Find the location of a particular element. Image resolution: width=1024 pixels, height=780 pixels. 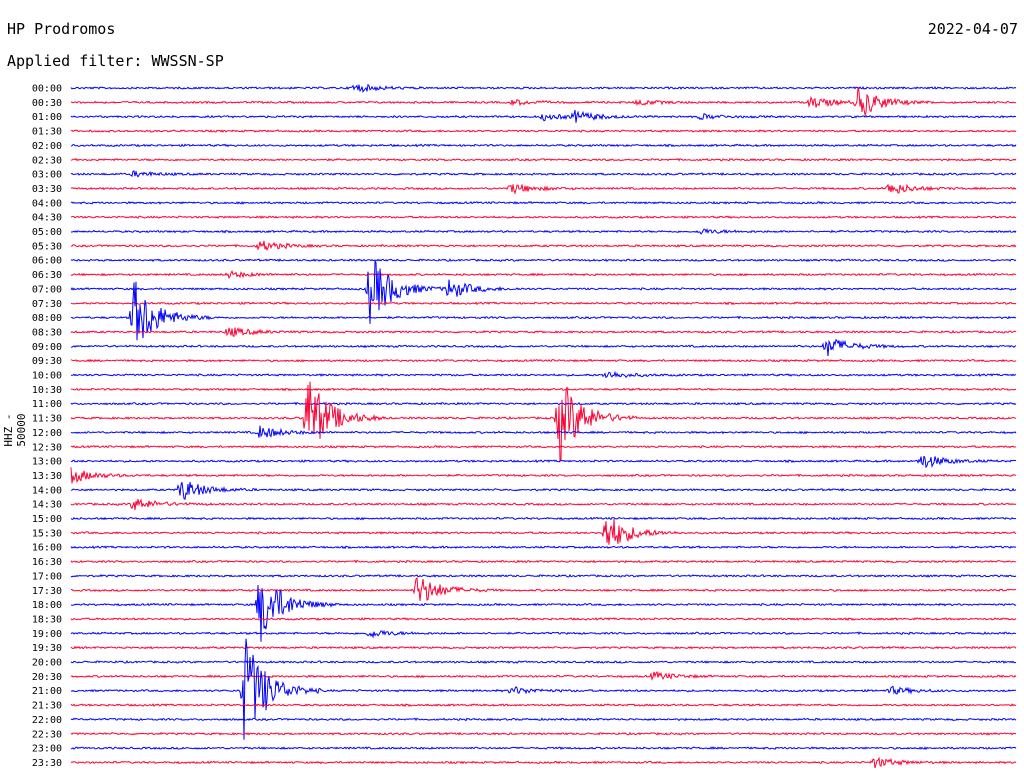

row-tick-label: 08:00 is located at coordinates (47, 318).